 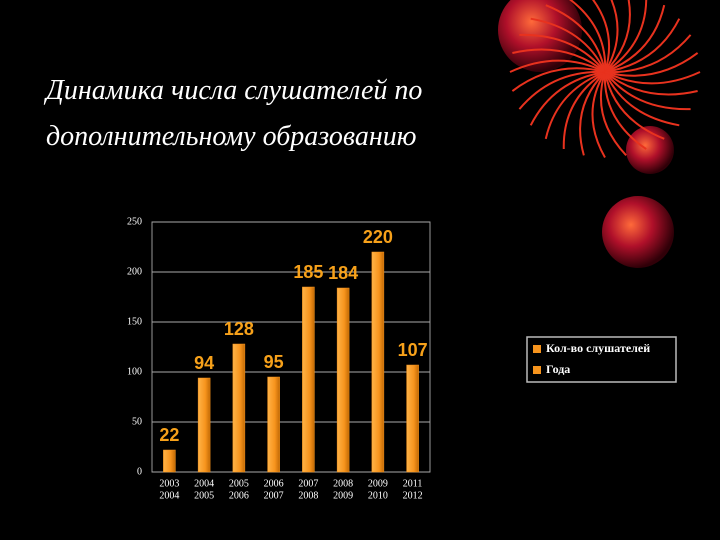 I want to click on legend-box, so click(x=601, y=359).